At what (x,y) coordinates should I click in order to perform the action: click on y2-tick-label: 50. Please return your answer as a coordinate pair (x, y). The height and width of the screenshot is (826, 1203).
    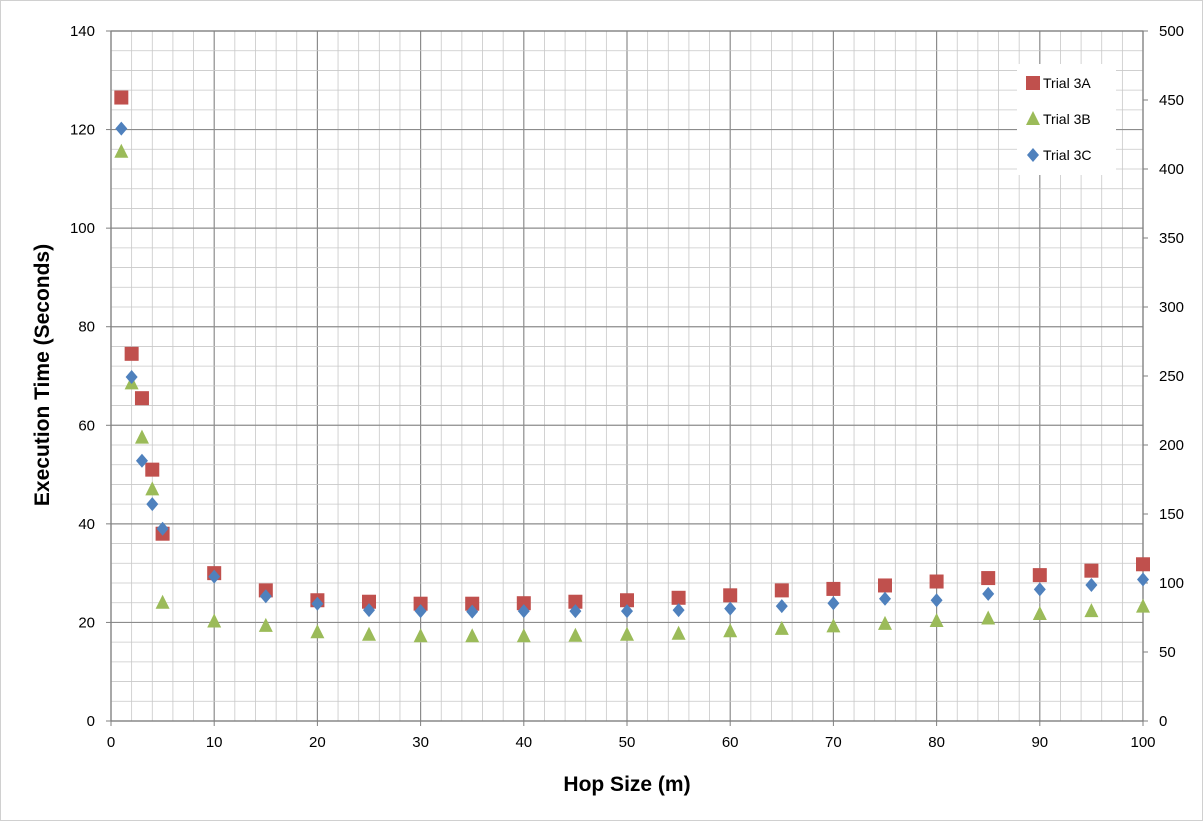
    Looking at the image, I should click on (1167, 652).